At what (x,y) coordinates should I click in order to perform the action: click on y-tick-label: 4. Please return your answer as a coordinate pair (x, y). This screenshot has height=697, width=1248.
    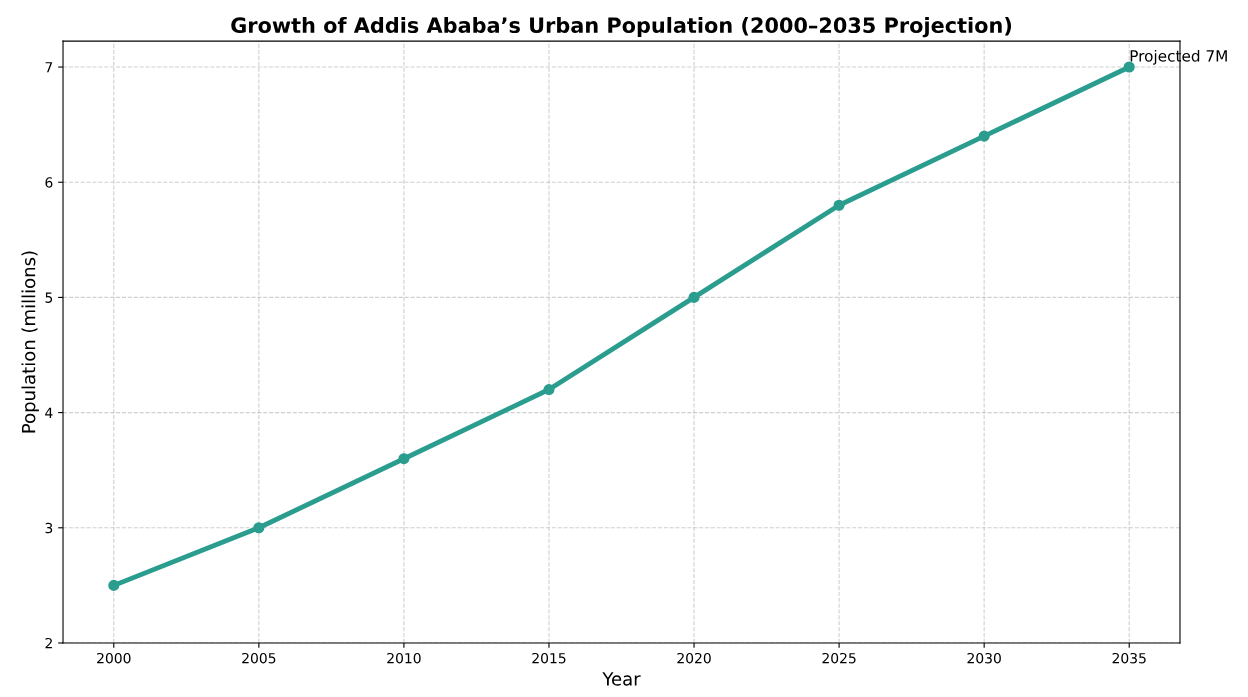
    Looking at the image, I should click on (49, 412).